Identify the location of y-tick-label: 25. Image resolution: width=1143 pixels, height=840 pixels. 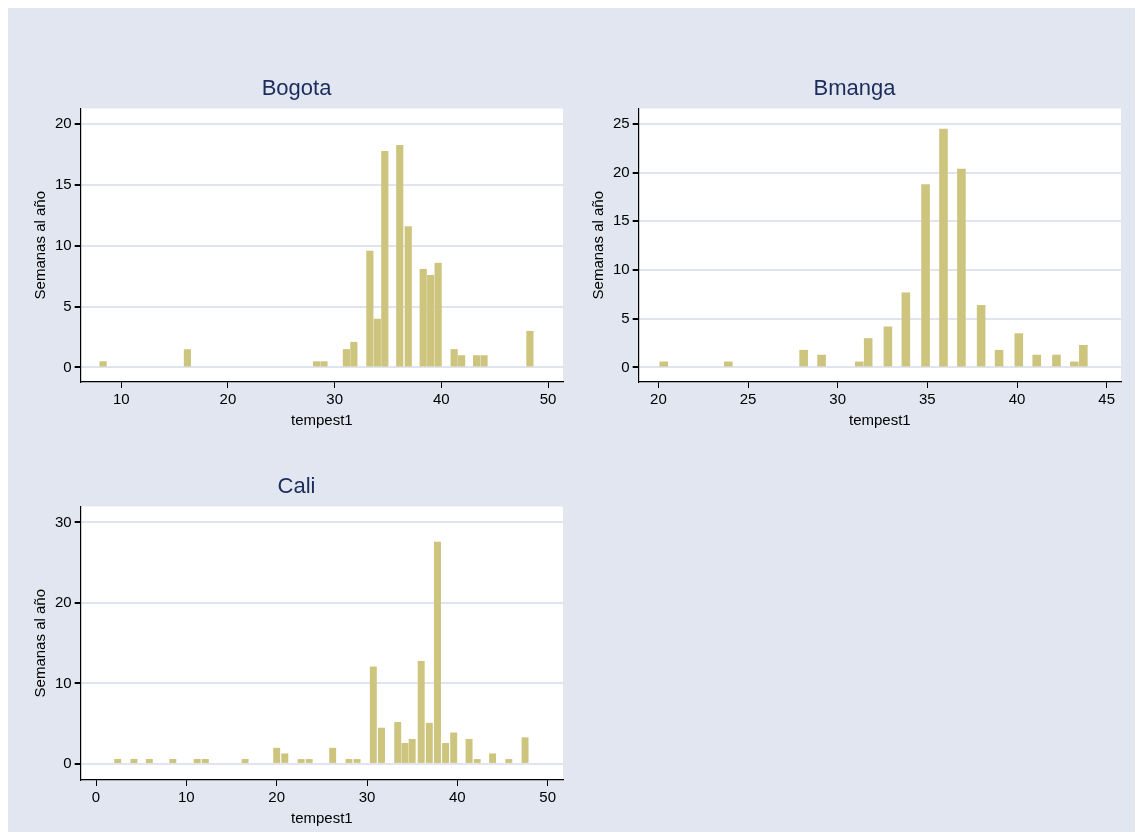
(621, 123).